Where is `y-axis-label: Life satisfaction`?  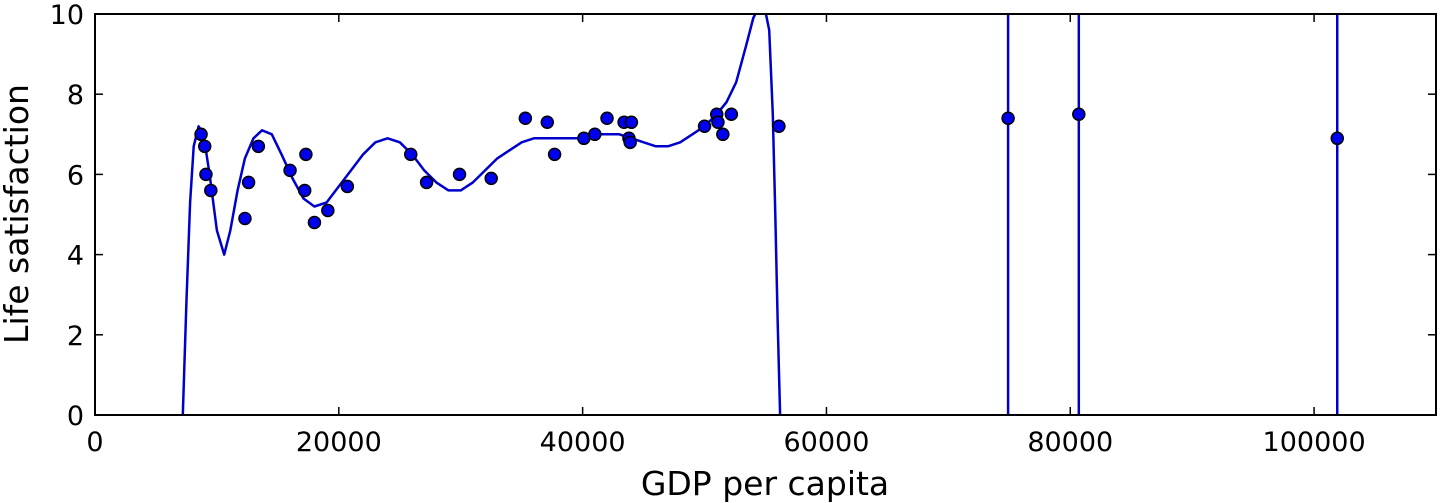
y-axis-label: Life satisfaction is located at coordinates (18, 214).